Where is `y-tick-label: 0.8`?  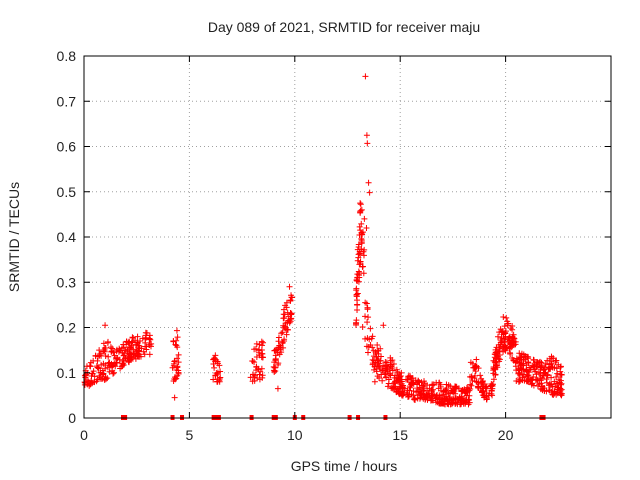 y-tick-label: 0.8 is located at coordinates (67, 56).